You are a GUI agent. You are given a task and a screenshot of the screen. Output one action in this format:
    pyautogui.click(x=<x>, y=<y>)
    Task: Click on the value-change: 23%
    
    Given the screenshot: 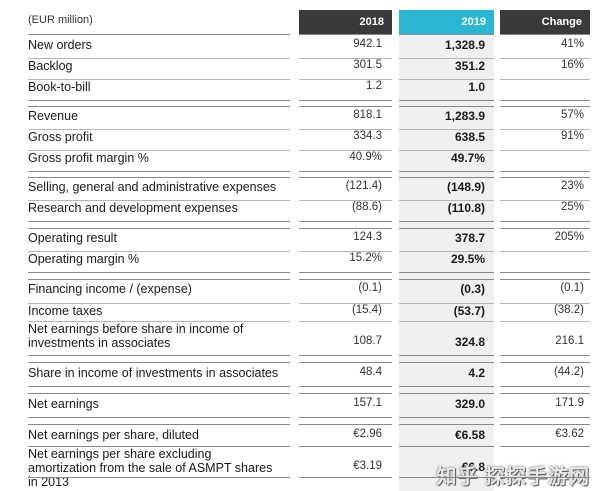 What is the action you would take?
    pyautogui.click(x=572, y=186)
    